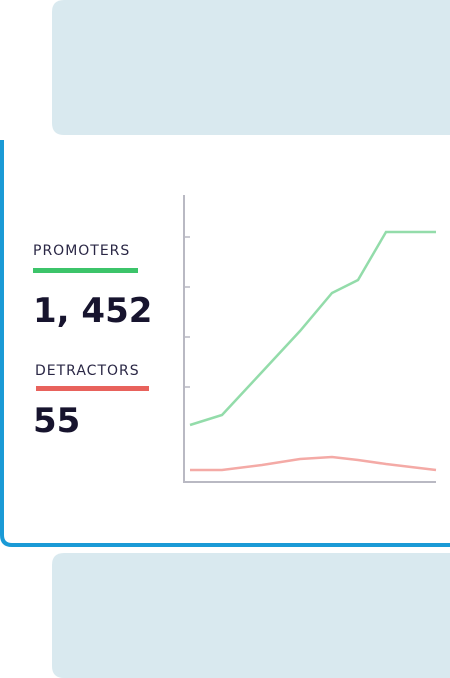  Describe the element at coordinates (56, 421) in the screenshot. I see `detractors-value: 55` at that location.